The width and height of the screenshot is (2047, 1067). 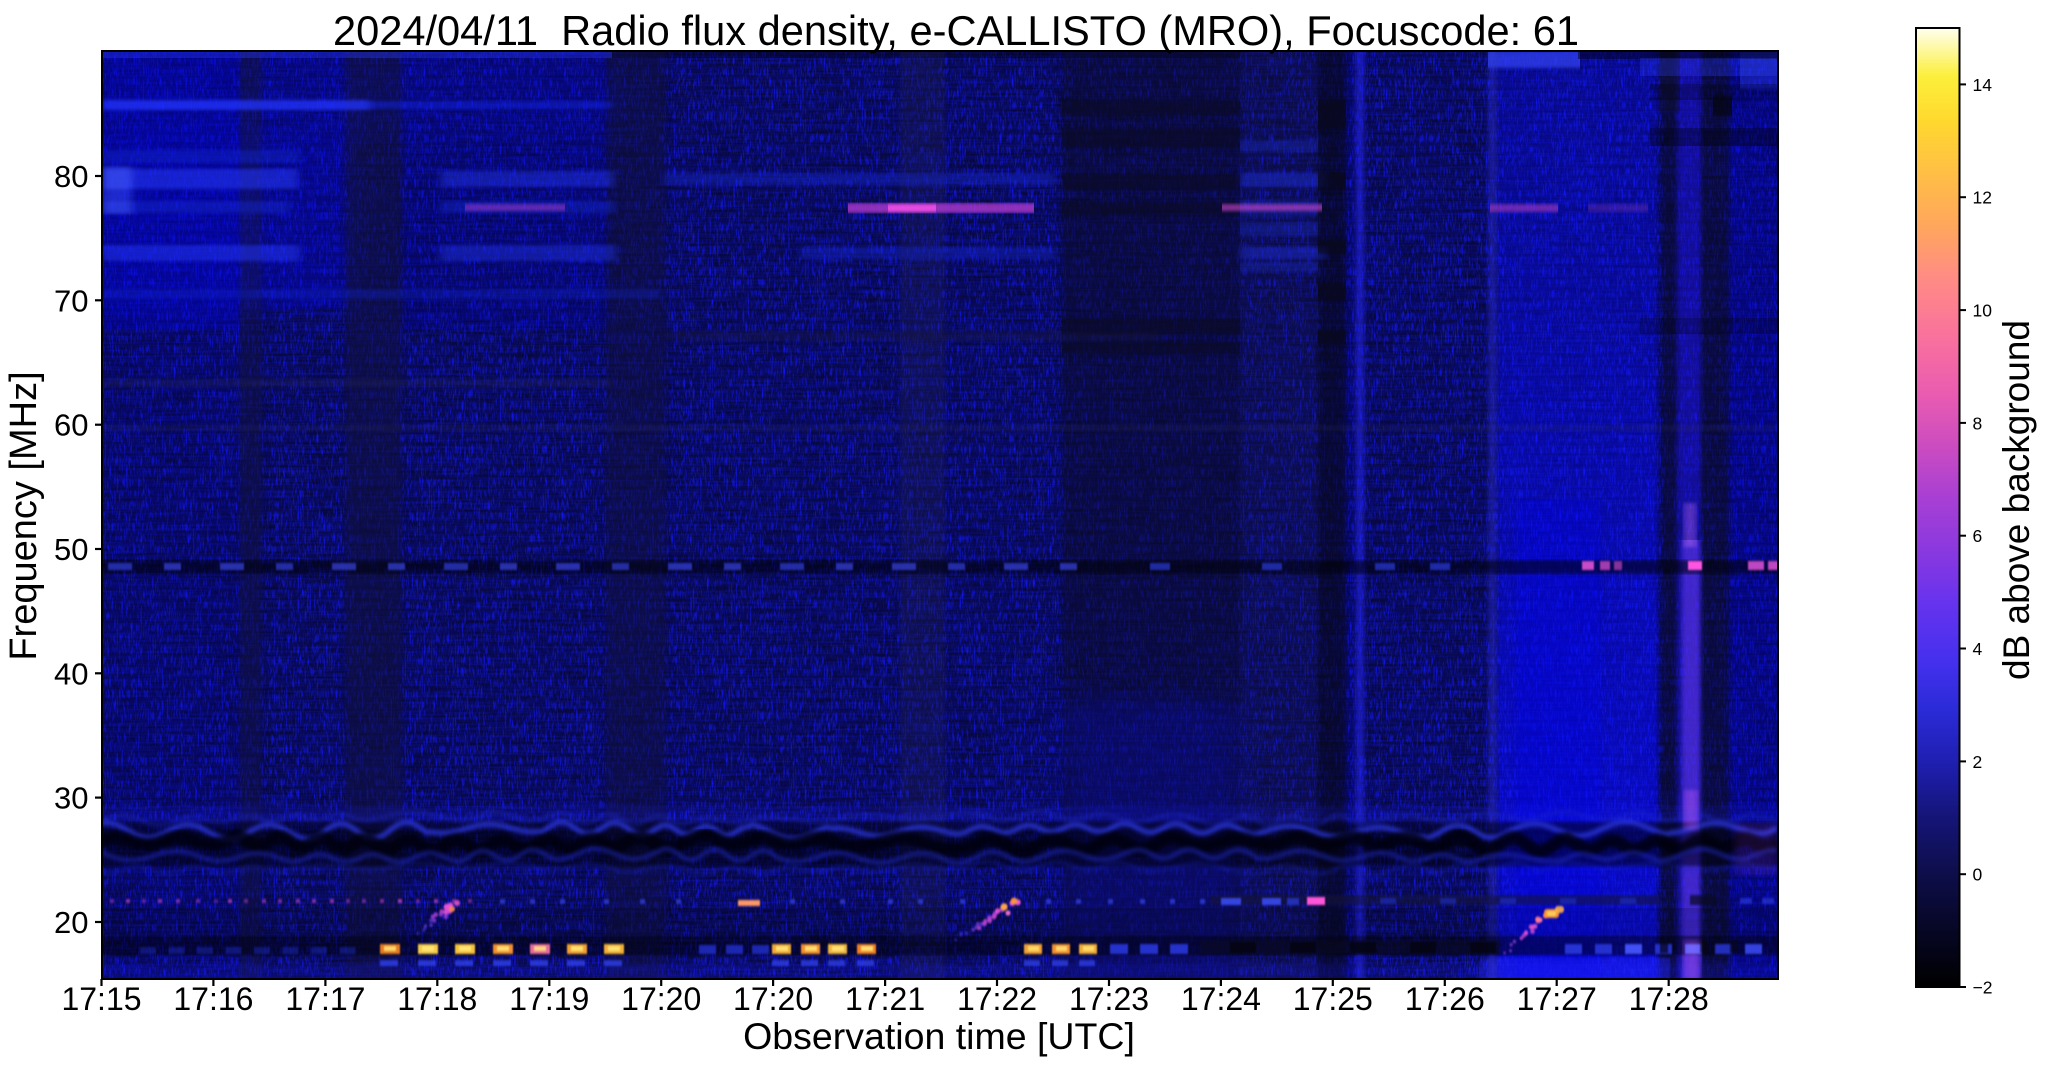 What do you see at coordinates (1669, 999) in the screenshot?
I see `svg-text: 17:28` at bounding box center [1669, 999].